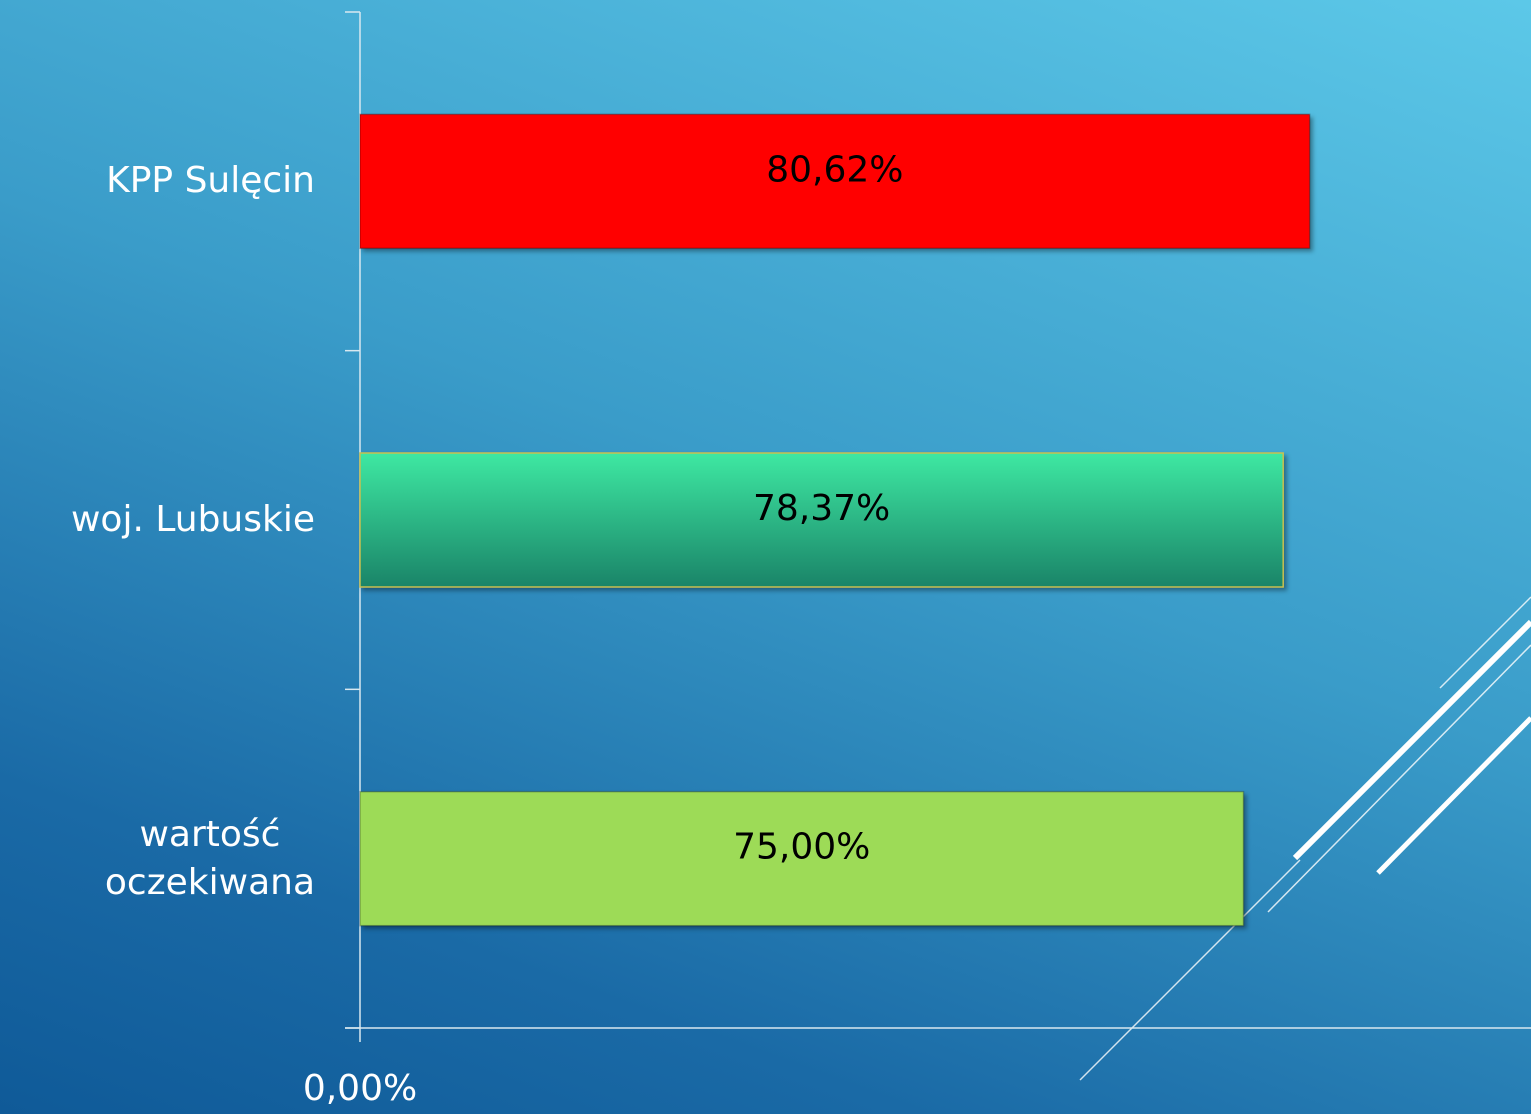 This screenshot has width=1531, height=1114. I want to click on y-tick-label: wartość oczekiwana, so click(209, 858).